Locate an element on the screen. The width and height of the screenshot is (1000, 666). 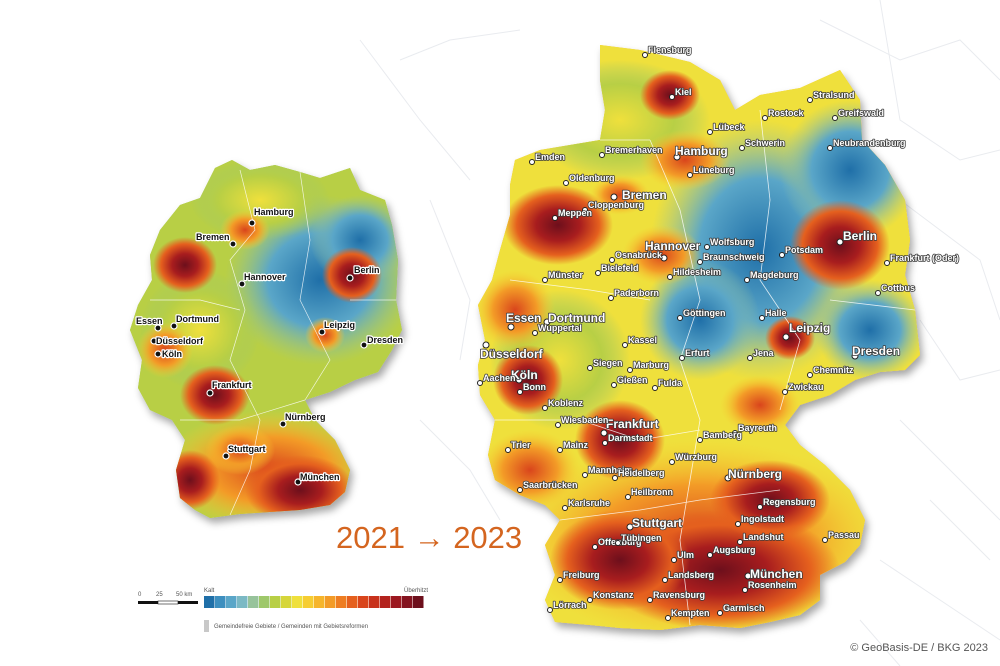
city-dot-duesseldorf-2023 is located at coordinates (486, 345).